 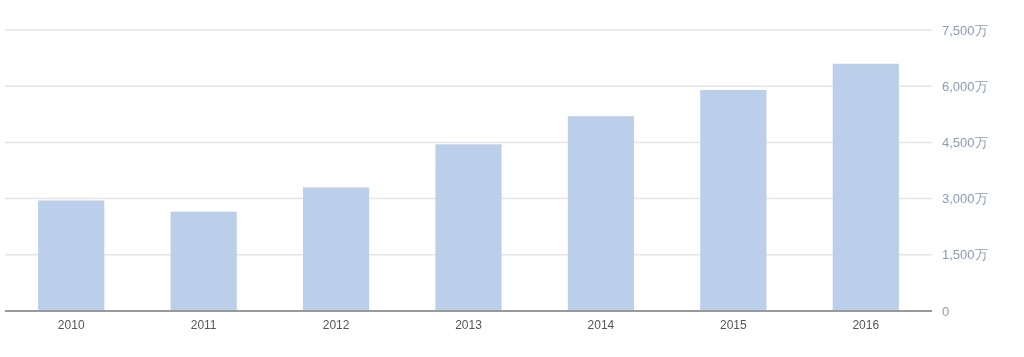 What do you see at coordinates (946, 311) in the screenshot?
I see `y-tick-label: 0` at bounding box center [946, 311].